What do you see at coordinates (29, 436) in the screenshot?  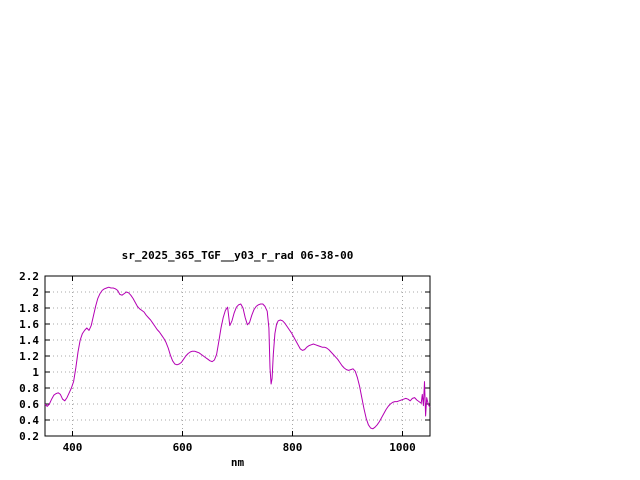 I see `y-tick-label: 0.2` at bounding box center [29, 436].